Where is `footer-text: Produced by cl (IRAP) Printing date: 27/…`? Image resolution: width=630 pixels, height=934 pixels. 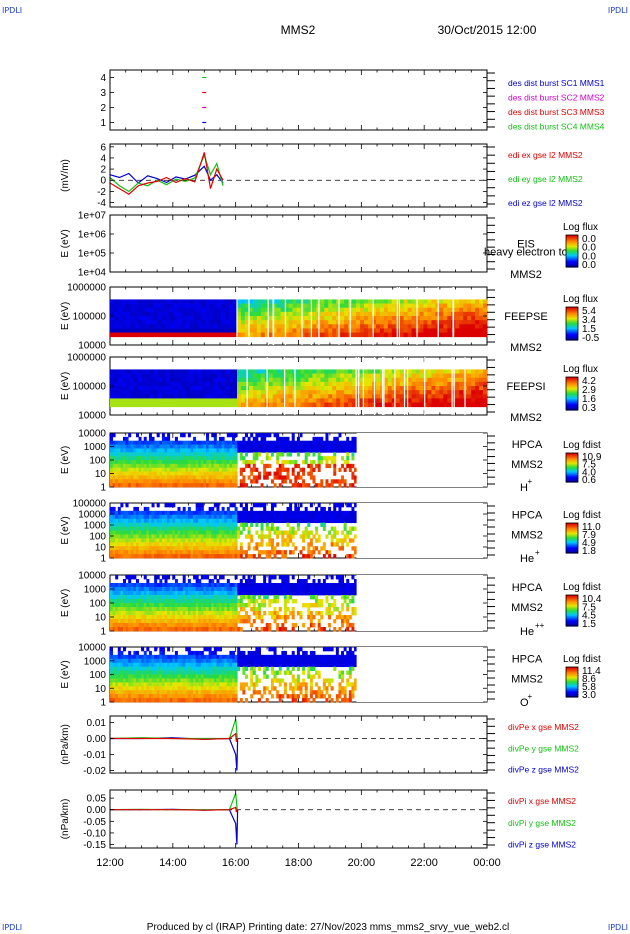
footer-text: Produced by cl (IRAP) Printing date: 27/… is located at coordinates (328, 927).